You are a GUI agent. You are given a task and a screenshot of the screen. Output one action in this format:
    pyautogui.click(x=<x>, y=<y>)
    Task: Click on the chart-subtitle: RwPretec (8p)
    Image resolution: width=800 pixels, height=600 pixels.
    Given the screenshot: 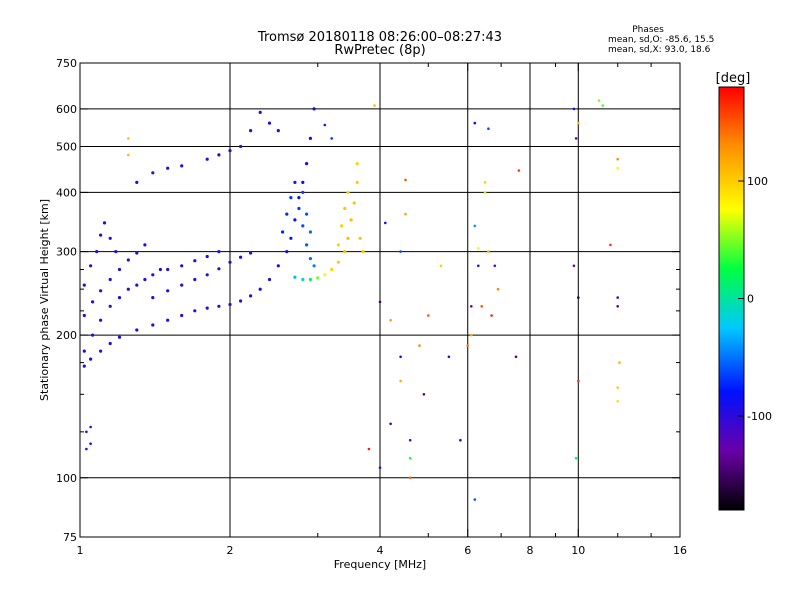 What is the action you would take?
    pyautogui.click(x=379, y=50)
    